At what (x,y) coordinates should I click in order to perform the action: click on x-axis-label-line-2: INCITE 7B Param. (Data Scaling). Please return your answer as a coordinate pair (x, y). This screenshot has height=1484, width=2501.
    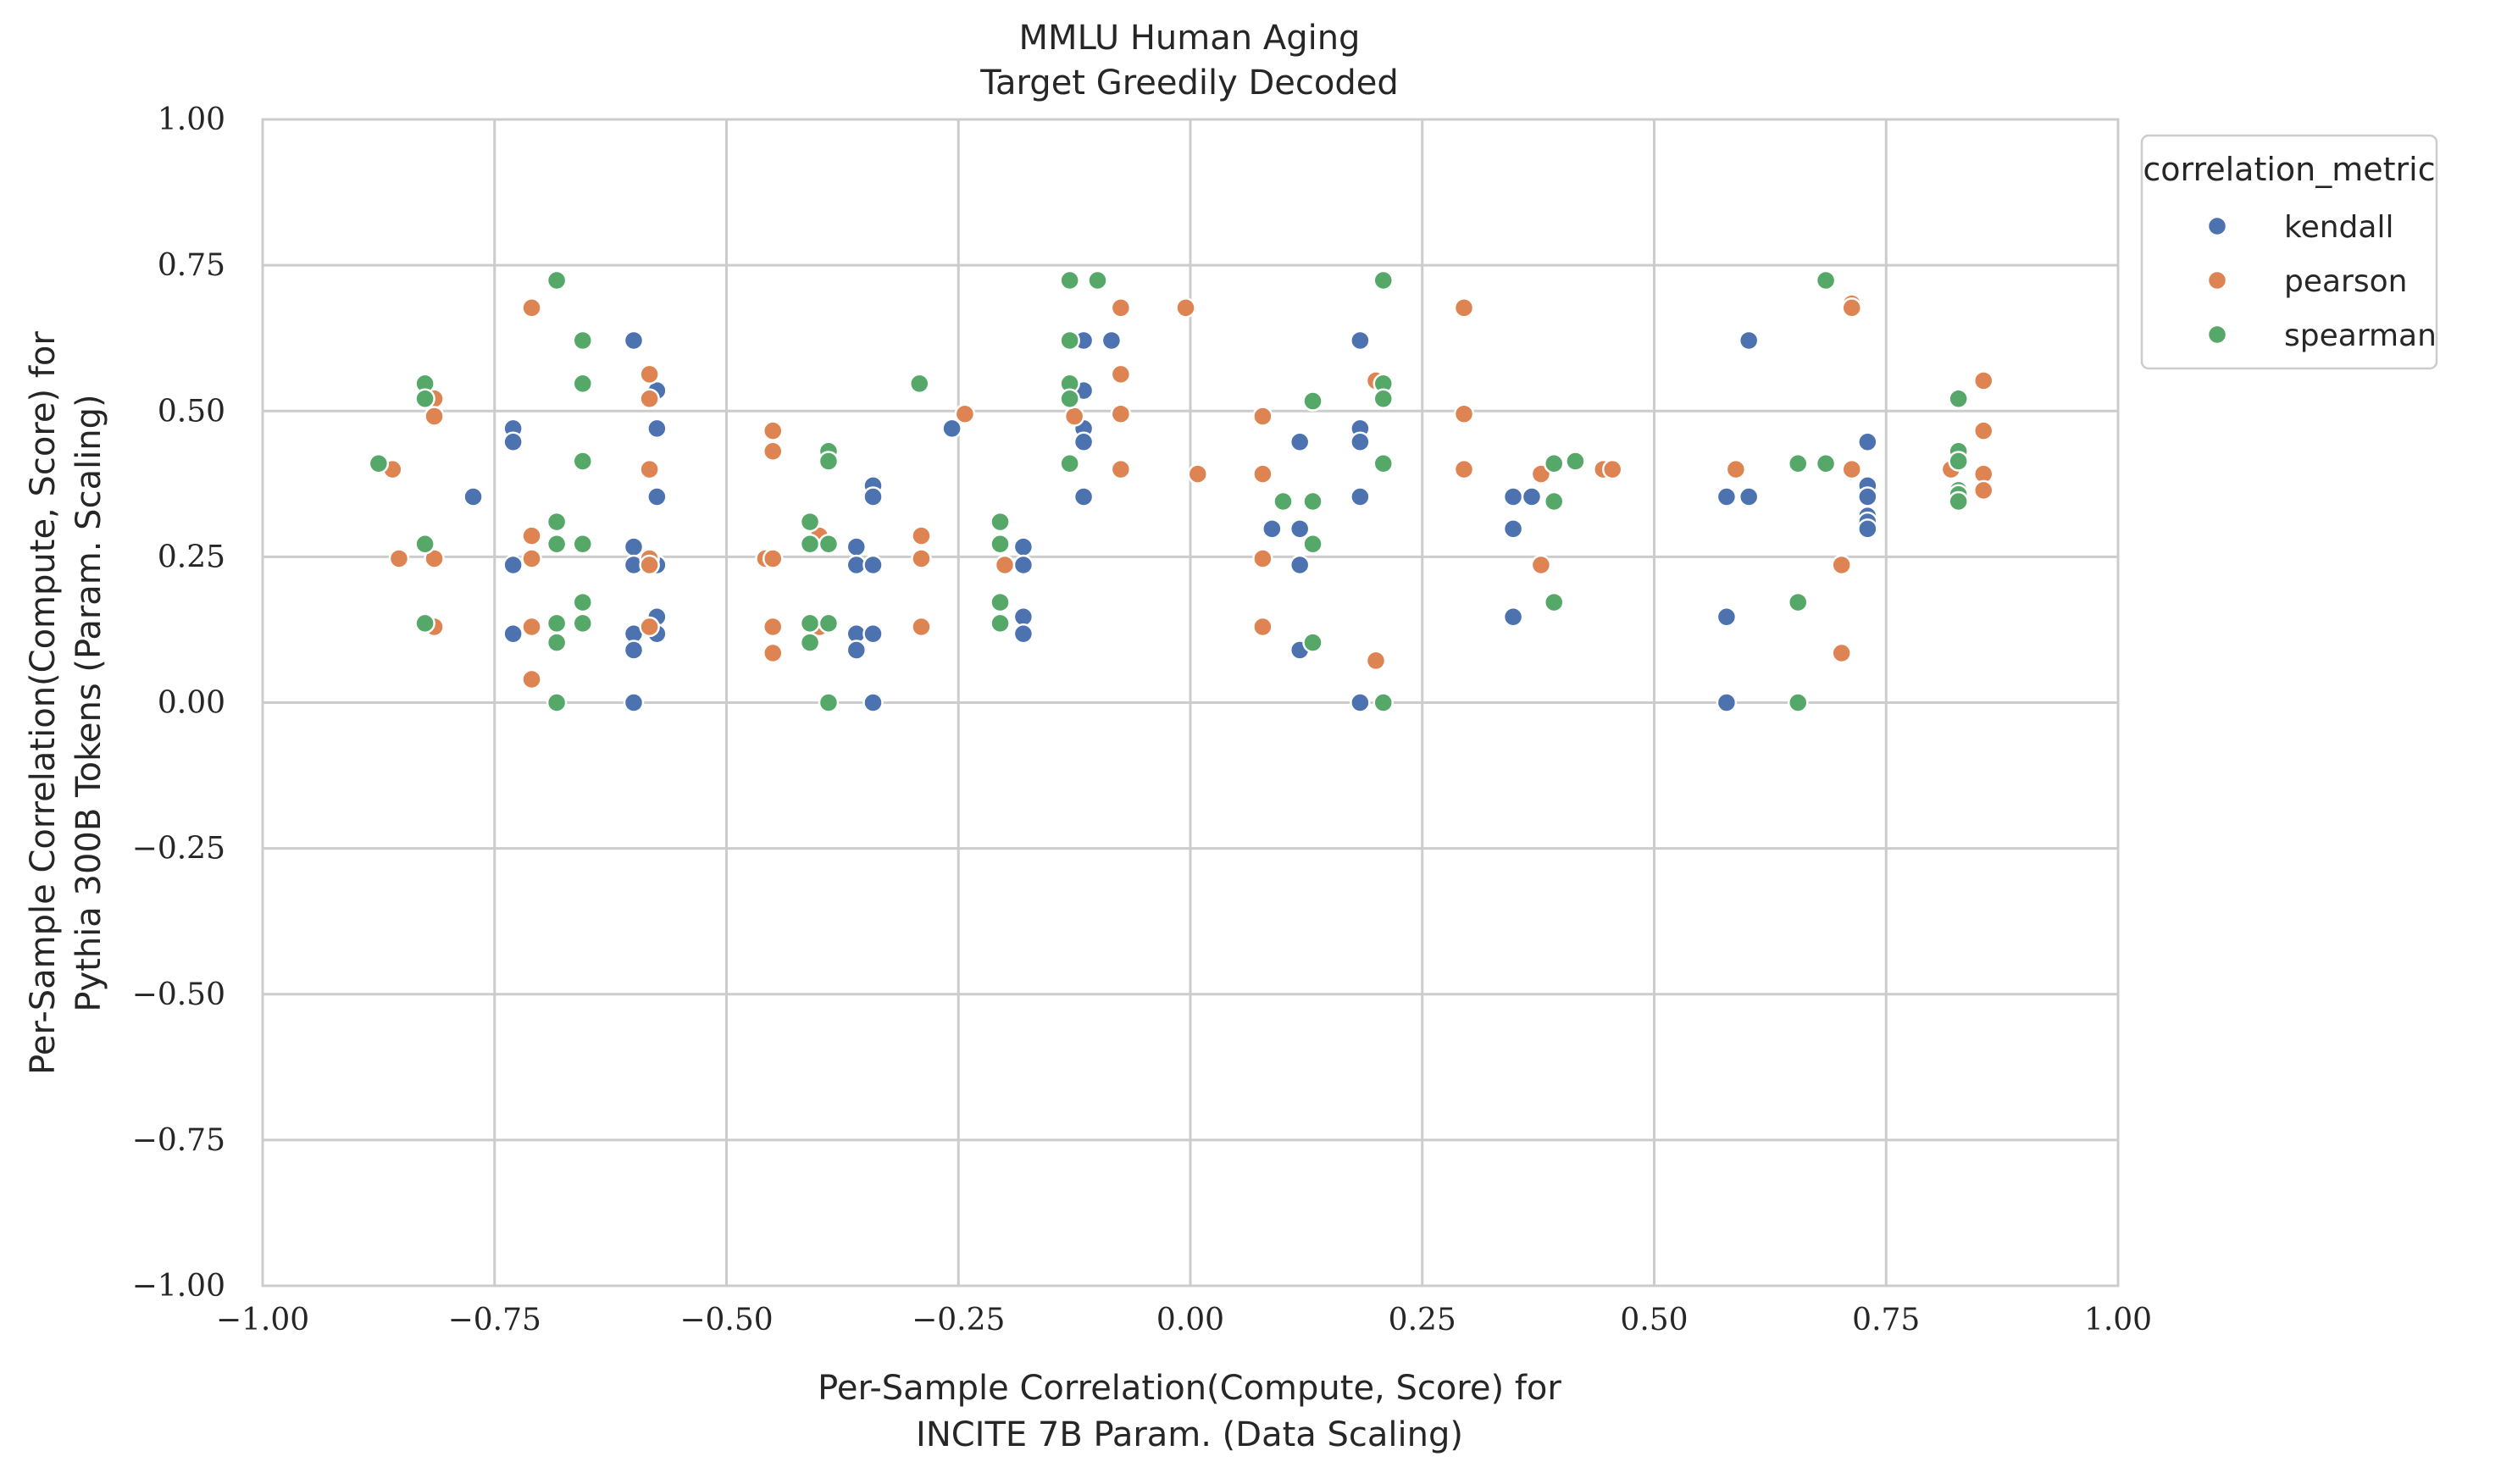
    Looking at the image, I should click on (1189, 1434).